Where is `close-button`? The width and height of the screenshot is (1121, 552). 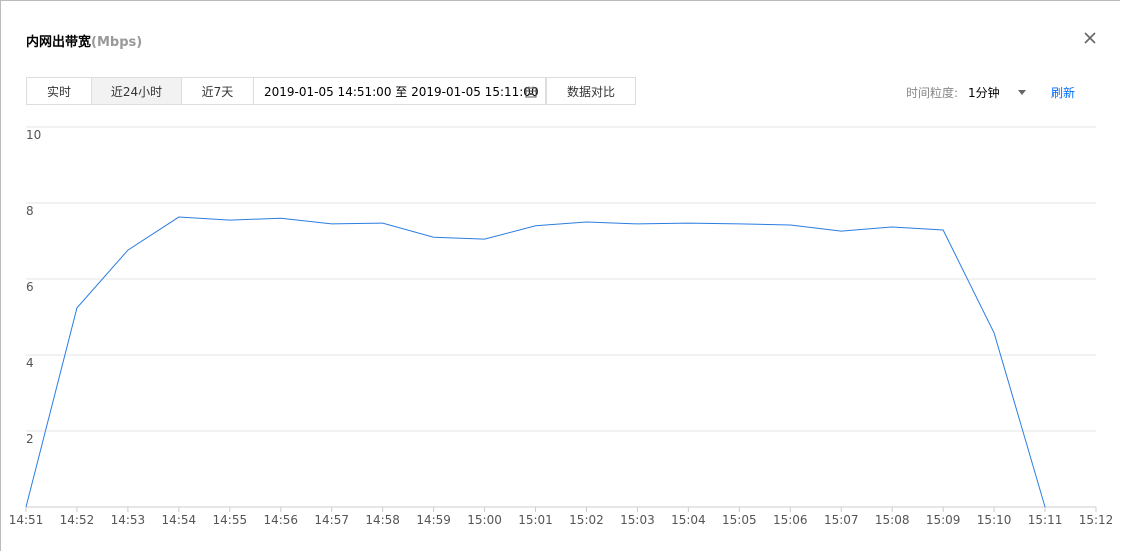 close-button is located at coordinates (1090, 38).